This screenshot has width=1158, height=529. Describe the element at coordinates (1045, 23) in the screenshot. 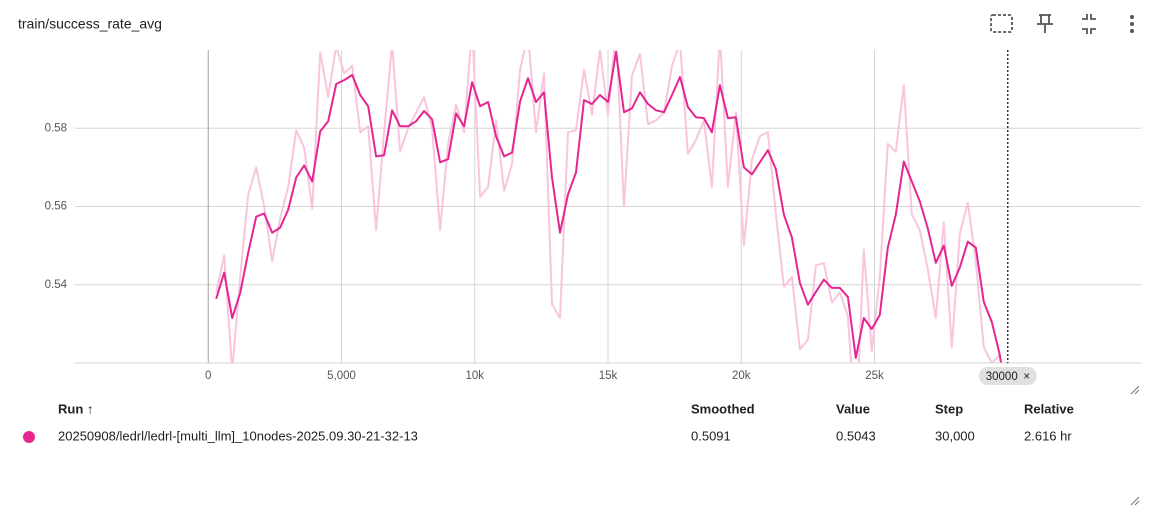

I see `pin-button` at that location.